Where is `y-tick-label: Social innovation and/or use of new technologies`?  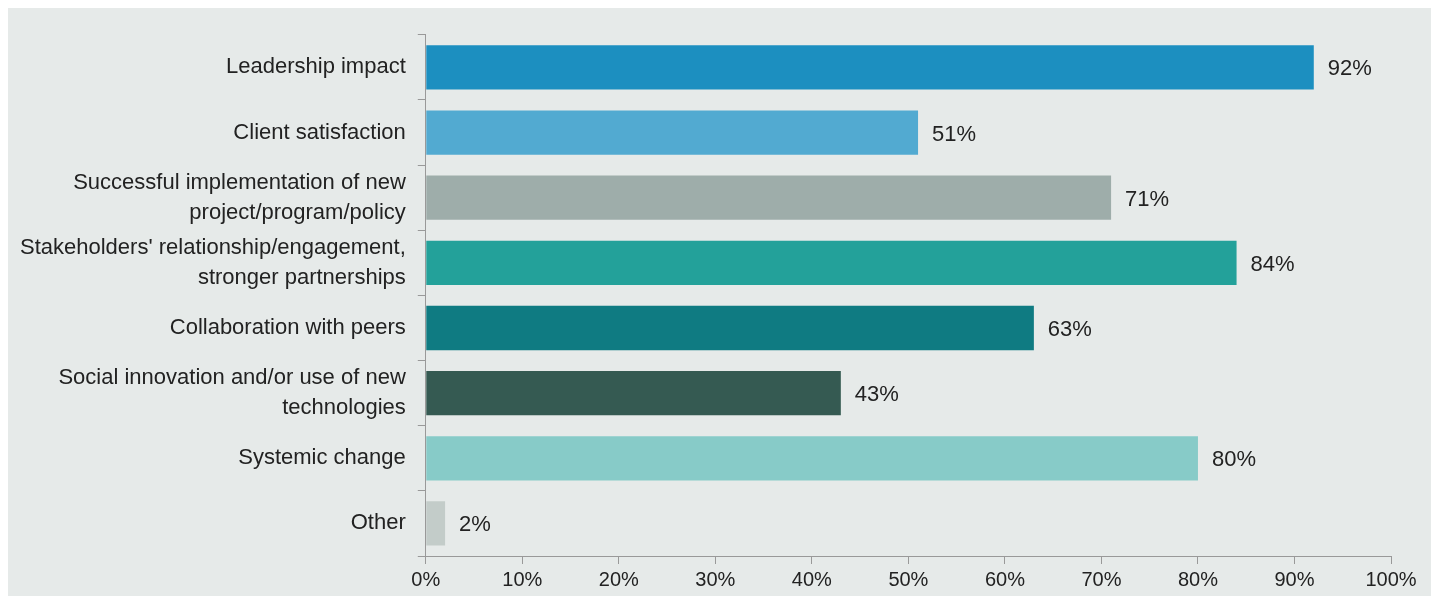
y-tick-label: Social innovation and/or use of new technologies is located at coordinates (232, 392).